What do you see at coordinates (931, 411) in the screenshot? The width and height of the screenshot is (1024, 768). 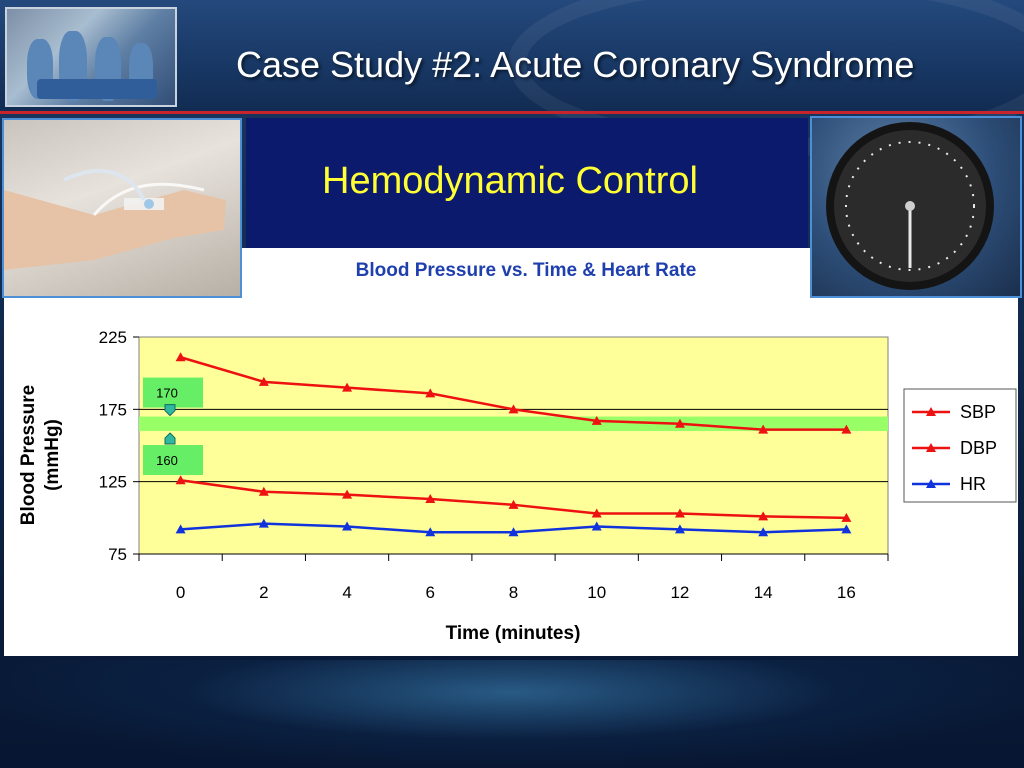 I see `legend-marker-sbp` at bounding box center [931, 411].